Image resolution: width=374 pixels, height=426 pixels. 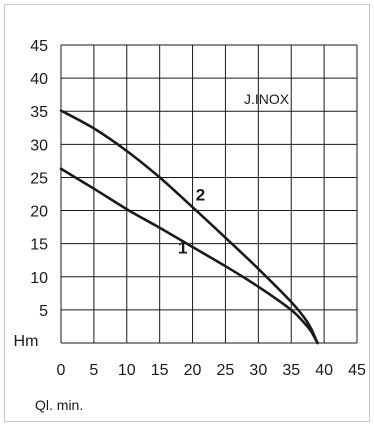 What do you see at coordinates (258, 370) in the screenshot?
I see `x-tick-label: 30` at bounding box center [258, 370].